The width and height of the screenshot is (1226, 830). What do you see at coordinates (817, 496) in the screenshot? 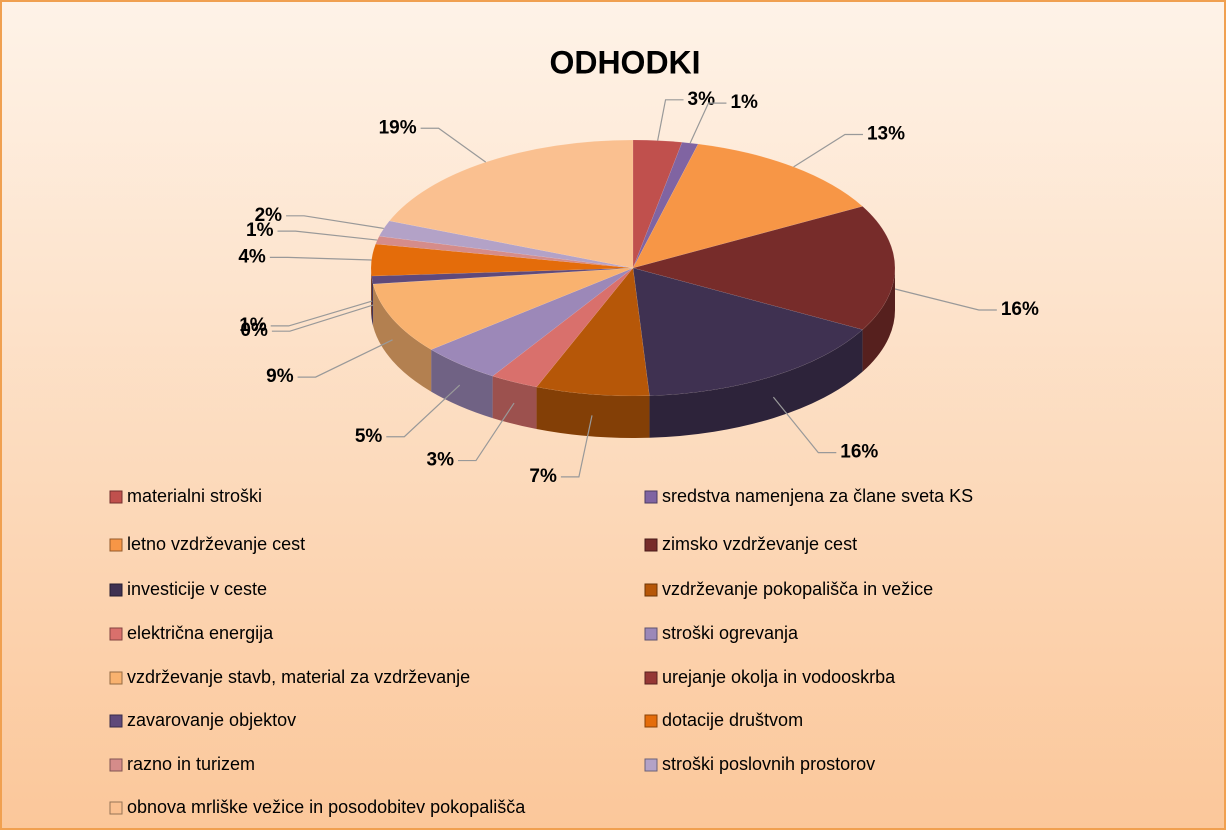
I see `legend-label: sredstva namenjena za člane sveta KS` at bounding box center [817, 496].